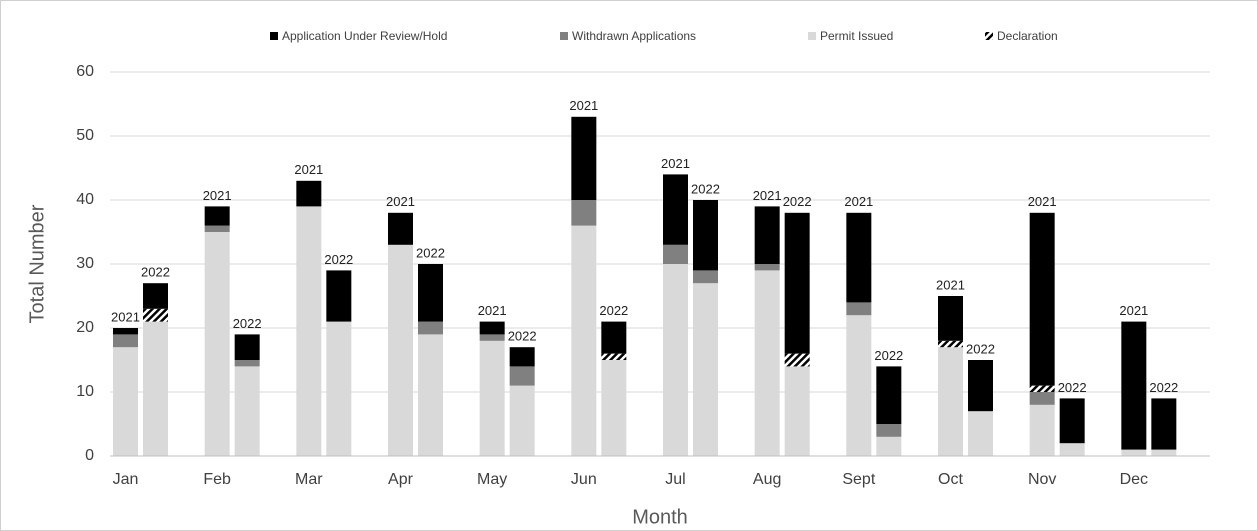  Describe the element at coordinates (364, 36) in the screenshot. I see `legend-label: Application Under Review/Hold` at that location.